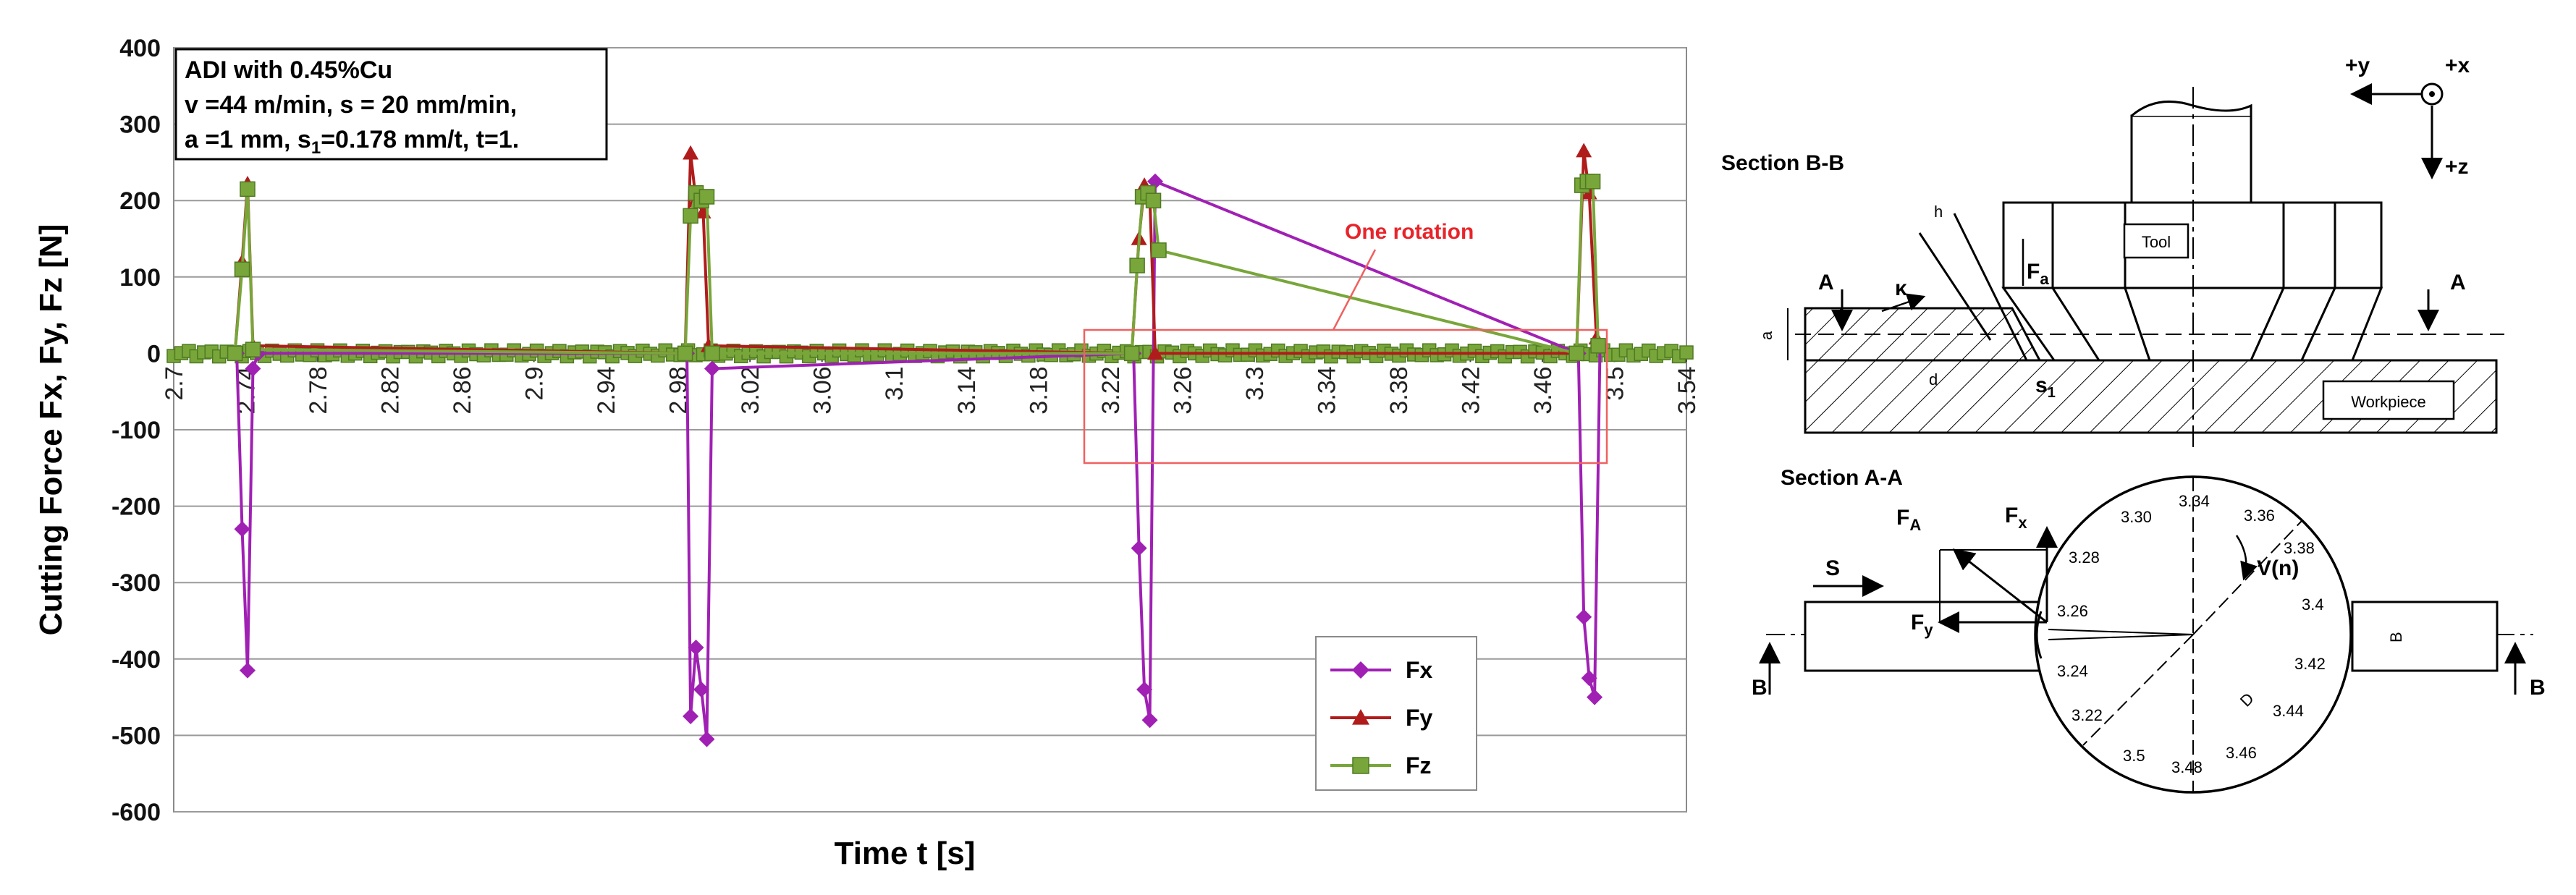 The height and width of the screenshot is (895, 2576). Describe the element at coordinates (2156, 241) in the screenshot. I see `tool-label-box` at that location.